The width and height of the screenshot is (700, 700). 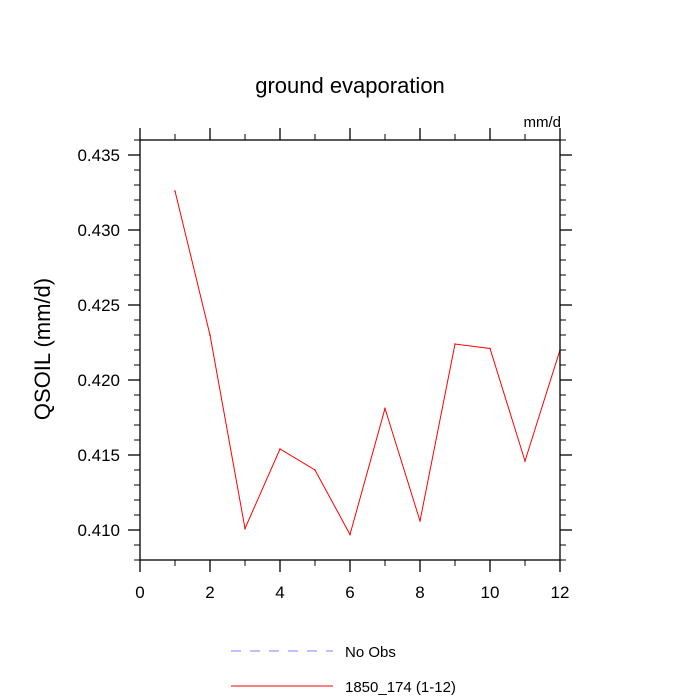 I want to click on y-tick-label: 0.425, so click(x=98, y=305).